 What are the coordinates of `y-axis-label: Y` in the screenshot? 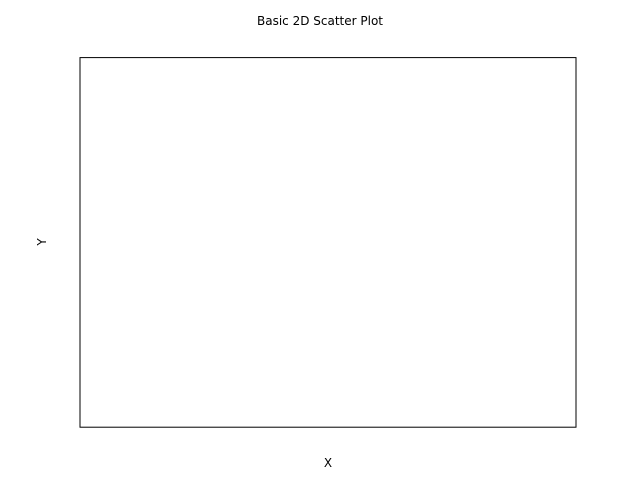 It's located at (42, 242).